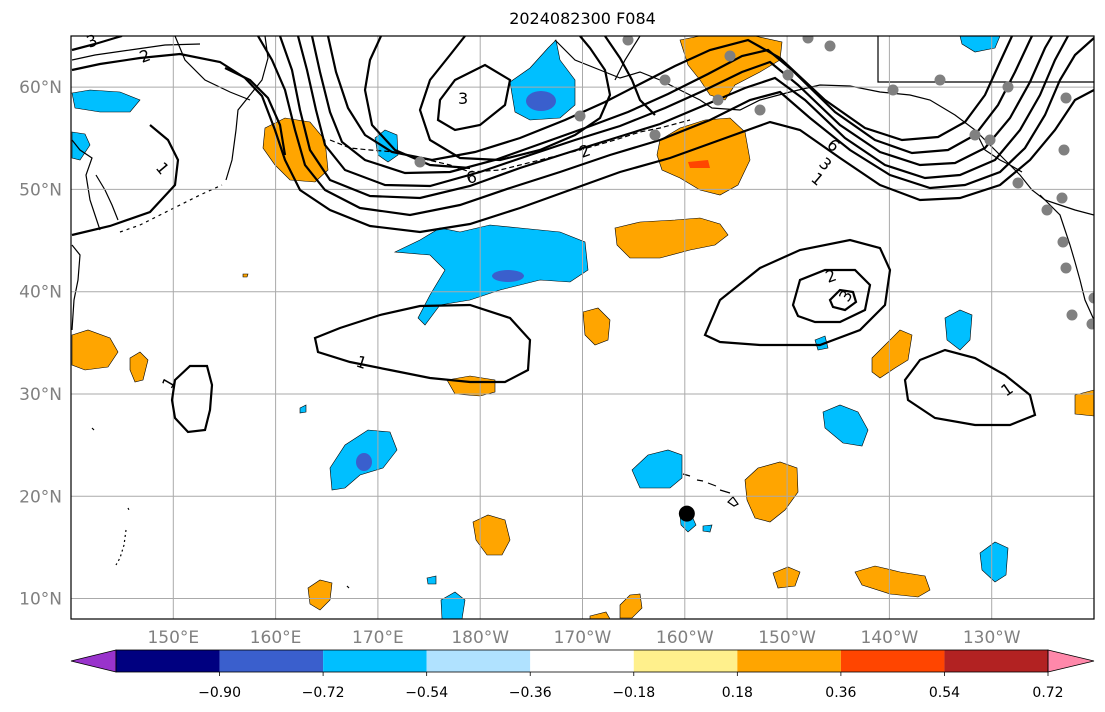 This screenshot has height=712, width=1105. Describe the element at coordinates (323, 693) in the screenshot. I see `colorbar-tick-label: −0.72` at that location.